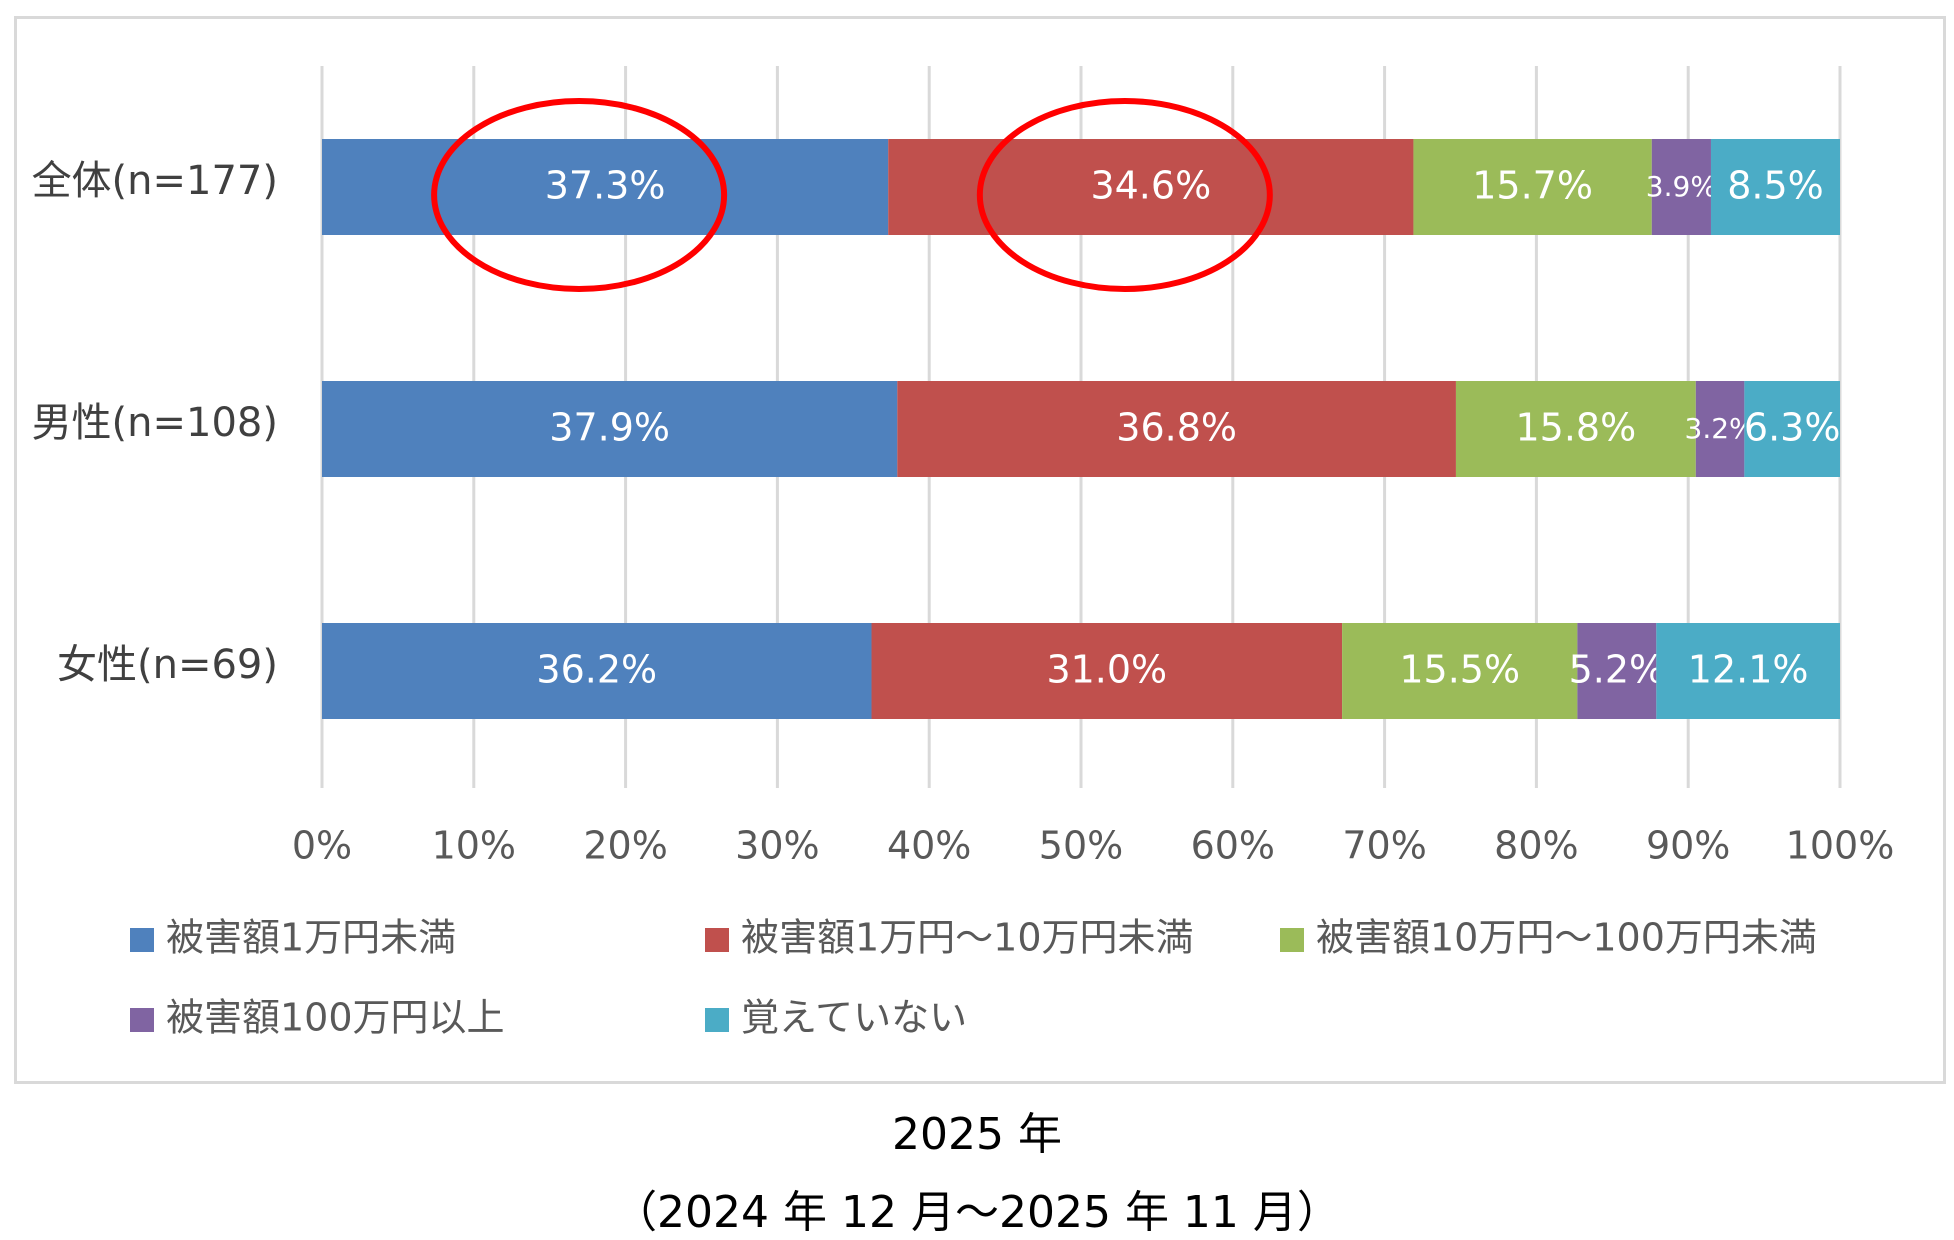 The image size is (1954, 1240). What do you see at coordinates (777, 846) in the screenshot?
I see `x-tick-label: 30%` at bounding box center [777, 846].